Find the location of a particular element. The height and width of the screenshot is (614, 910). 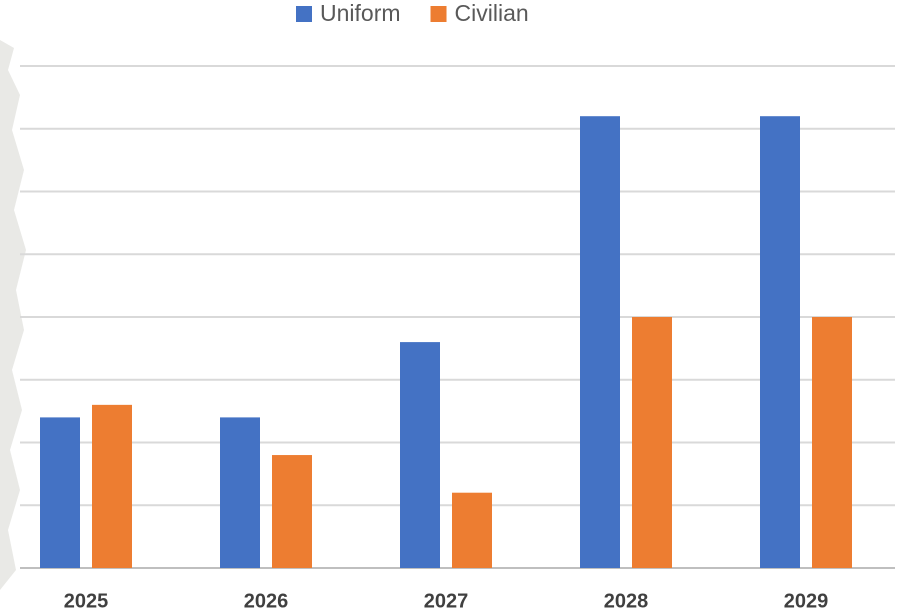

x-tick-label: 2029 is located at coordinates (806, 601).